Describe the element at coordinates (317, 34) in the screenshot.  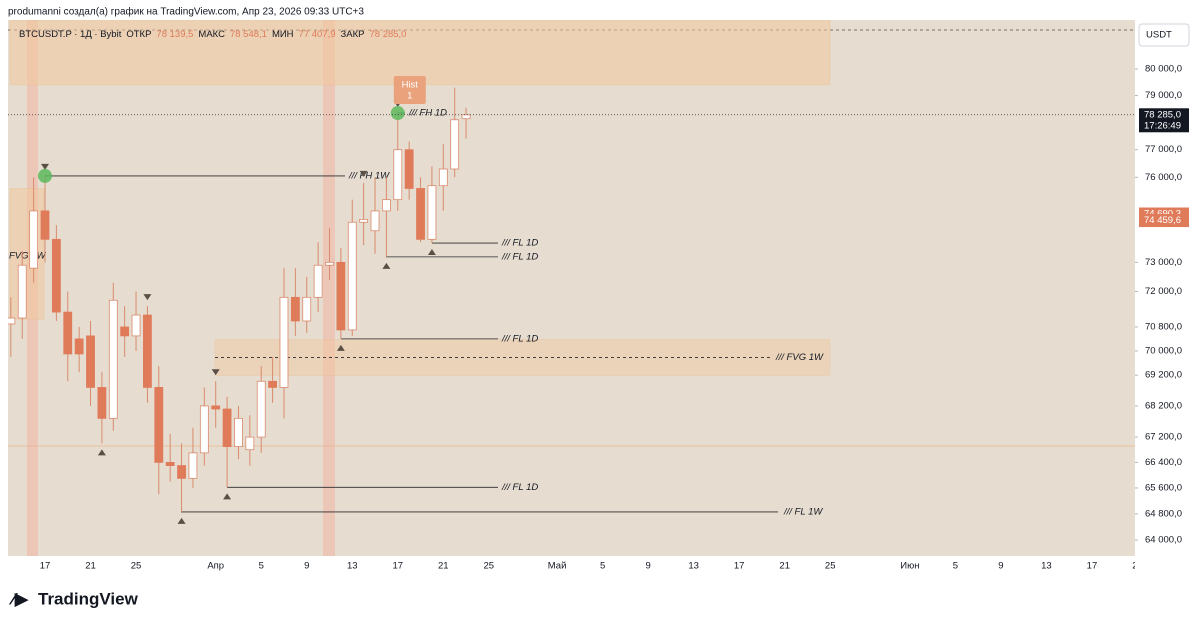
I see `legend-item-value: 77 407,9` at that location.